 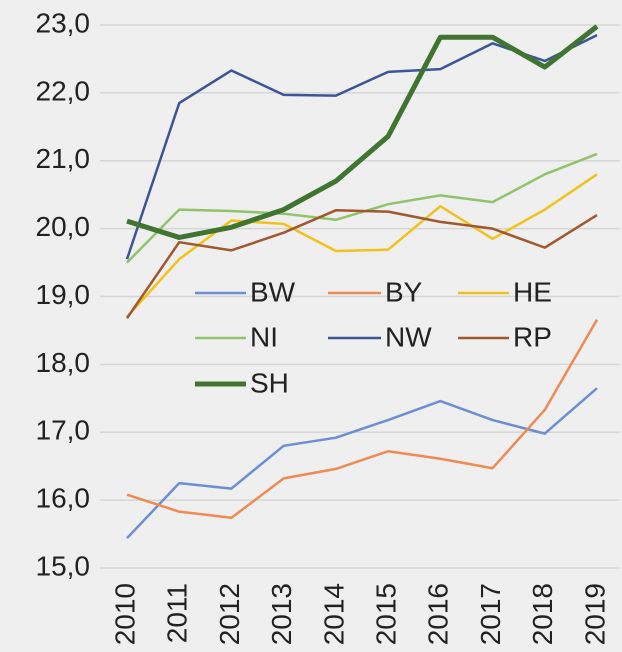 What do you see at coordinates (63, 22) in the screenshot?
I see `y-tick-label: 23,0` at bounding box center [63, 22].